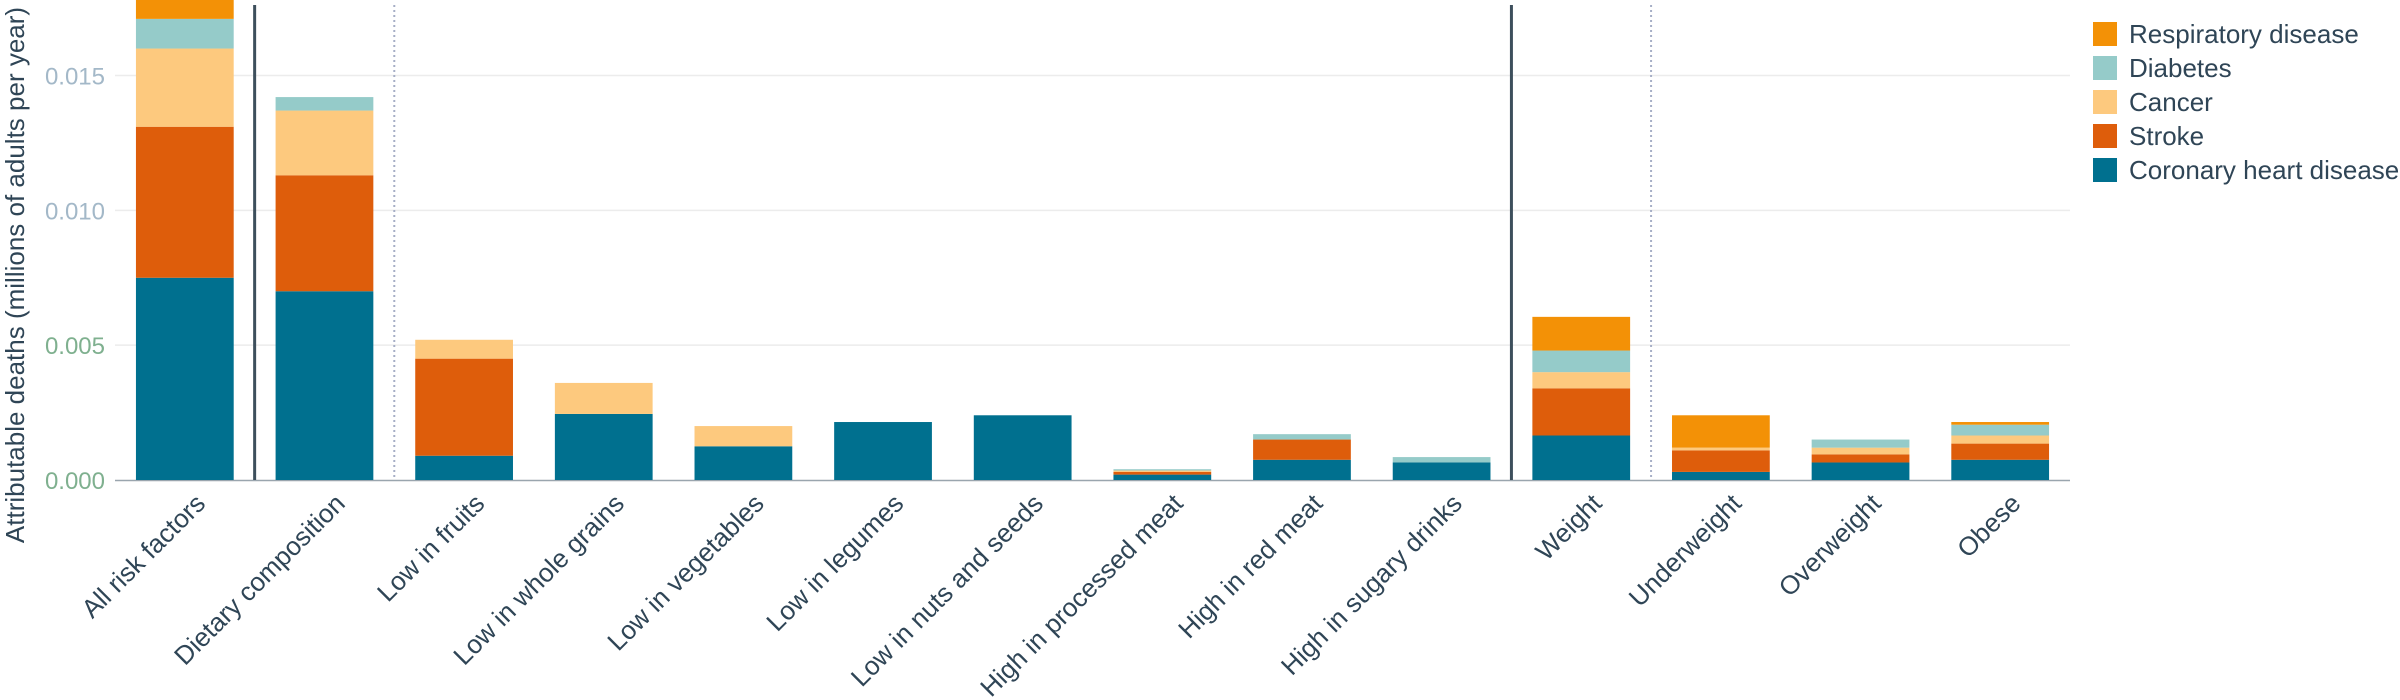  What do you see at coordinates (75, 346) in the screenshot?
I see `y-tick-label: 0.005` at bounding box center [75, 346].